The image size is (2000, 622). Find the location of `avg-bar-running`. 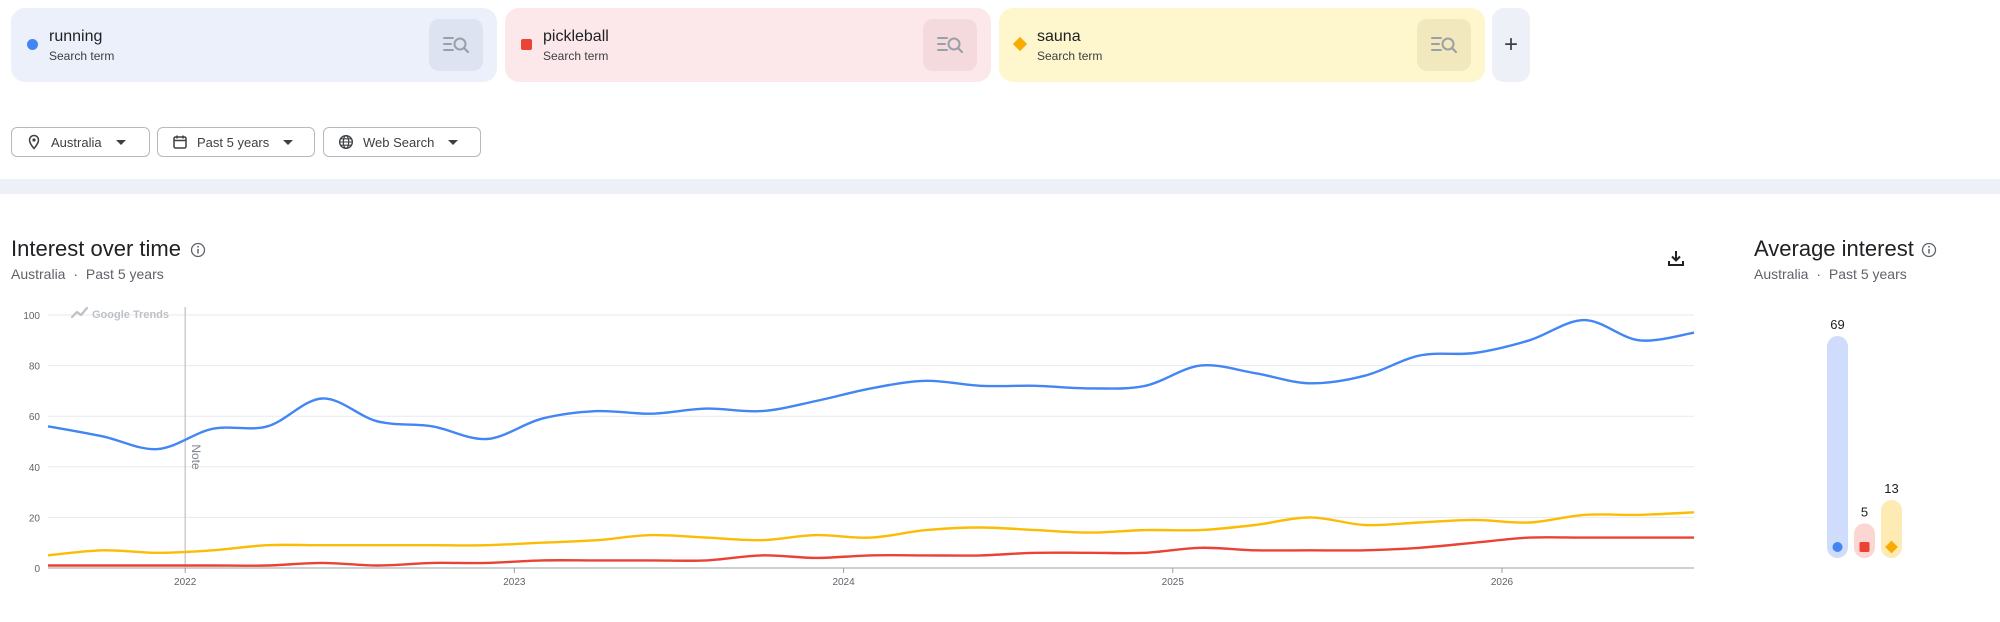

avg-bar-running is located at coordinates (1837, 447).